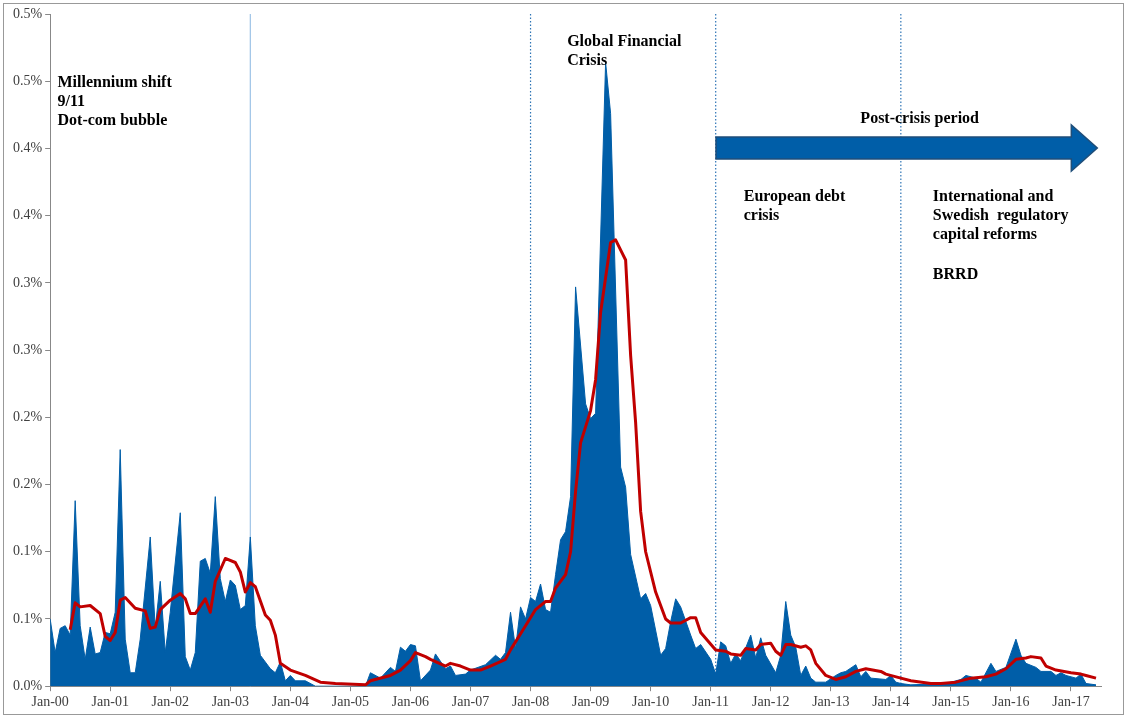 This screenshot has width=1129, height=720. What do you see at coordinates (1071, 702) in the screenshot?
I see `x-tick-label: Jan-17` at bounding box center [1071, 702].